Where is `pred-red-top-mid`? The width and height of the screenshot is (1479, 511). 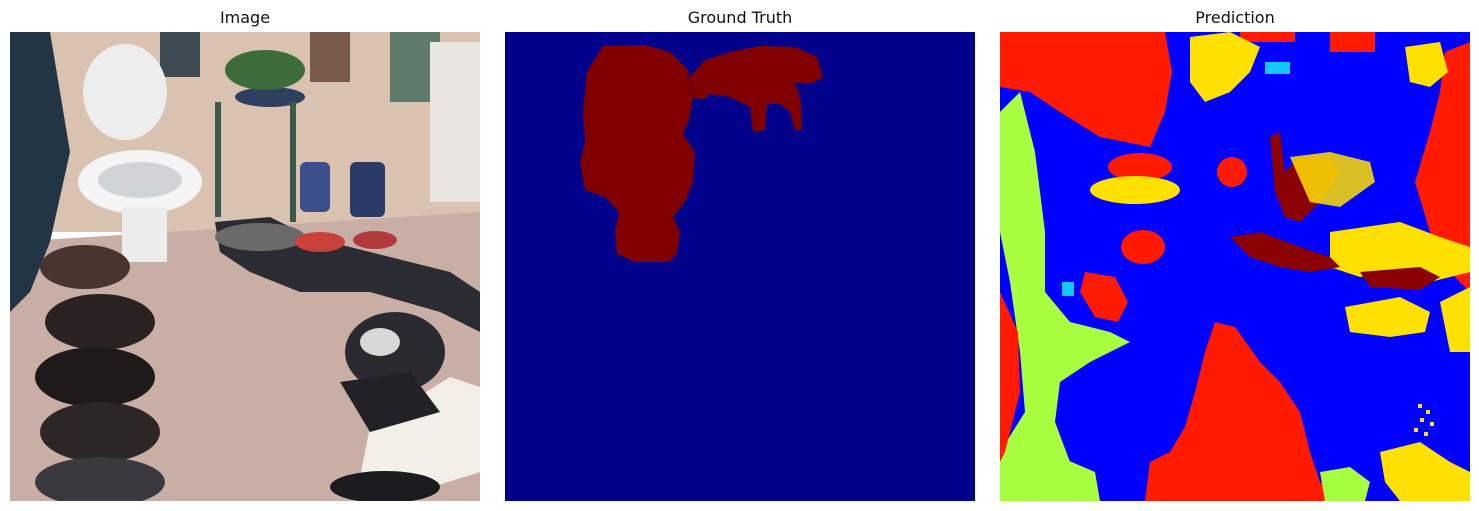
pred-red-top-mid is located at coordinates (1267, 37).